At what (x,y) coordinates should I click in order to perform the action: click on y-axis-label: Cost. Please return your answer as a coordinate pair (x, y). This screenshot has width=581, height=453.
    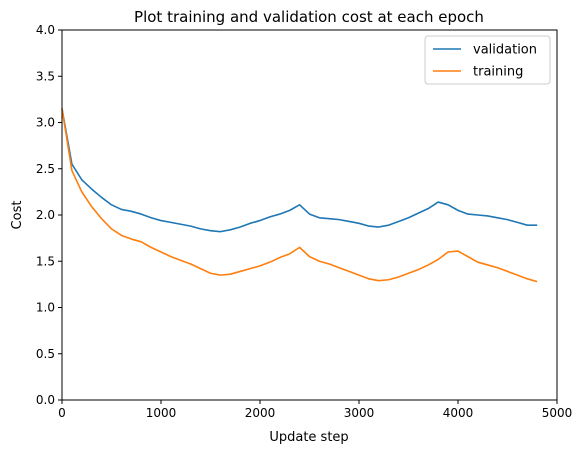
    Looking at the image, I should click on (17, 215).